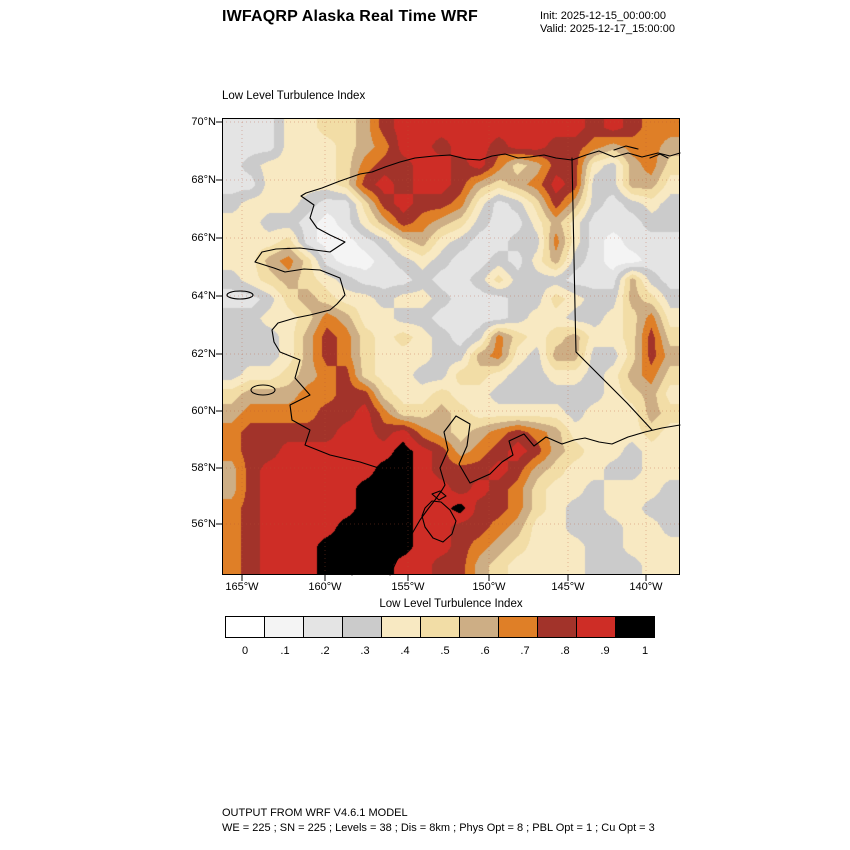  I want to click on lat-tick-label: 66°N, so click(203, 238).